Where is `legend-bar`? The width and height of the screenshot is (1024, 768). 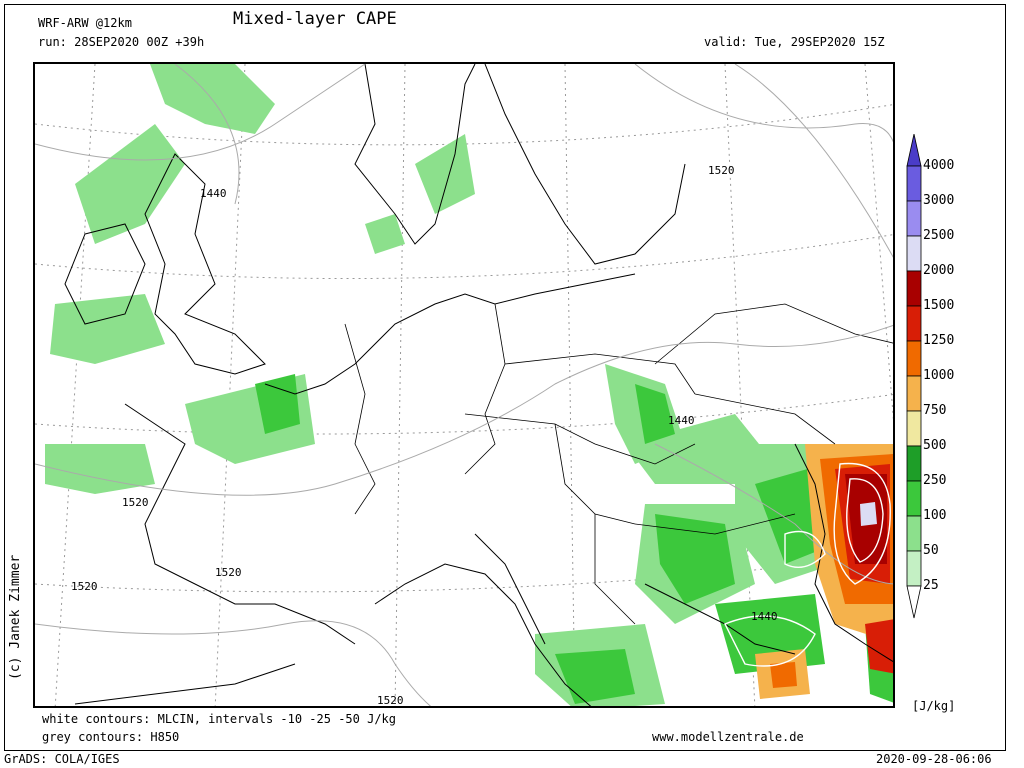 legend-bar is located at coordinates (914, 376).